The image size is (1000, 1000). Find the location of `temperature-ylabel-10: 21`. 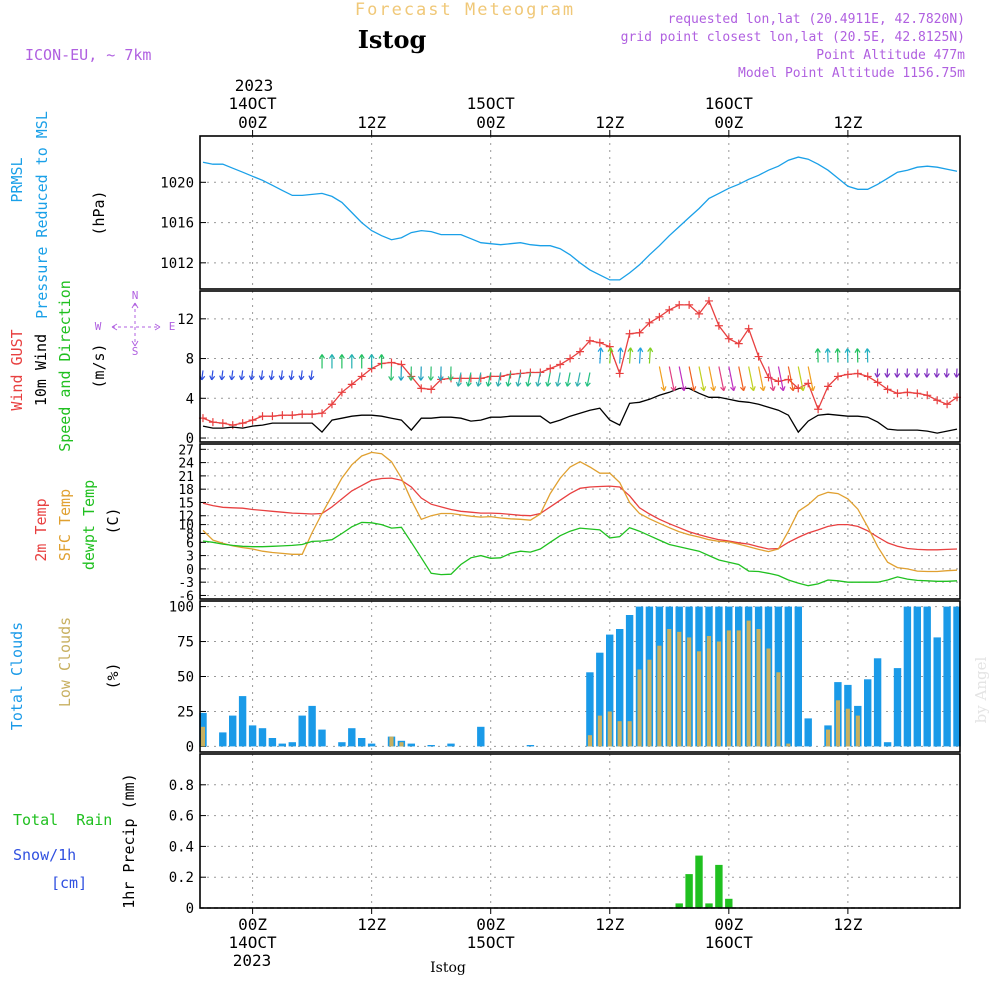

temperature-ylabel-10: 21 is located at coordinates (186, 477).